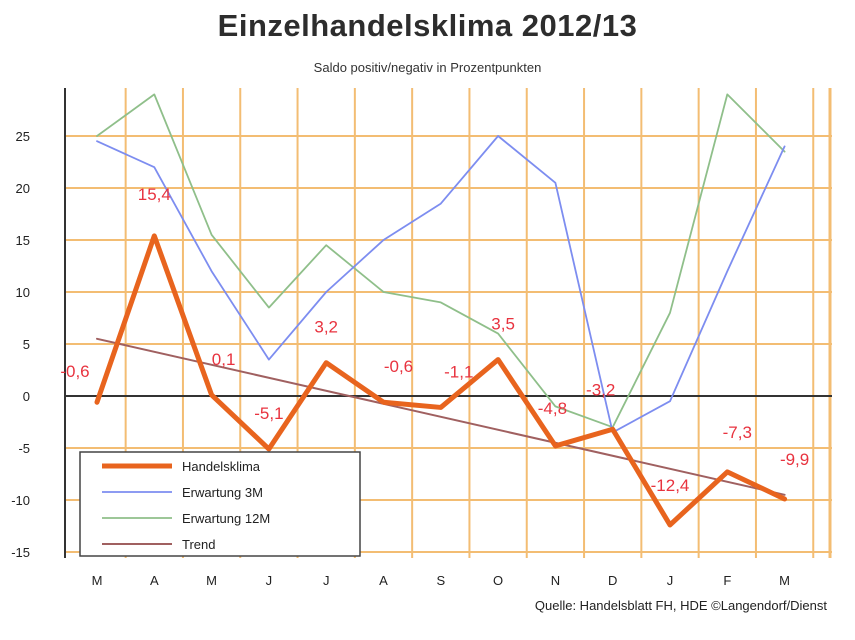 The height and width of the screenshot is (640, 855). Describe the element at coordinates (498, 580) in the screenshot. I see `x-tick-label: O` at that location.